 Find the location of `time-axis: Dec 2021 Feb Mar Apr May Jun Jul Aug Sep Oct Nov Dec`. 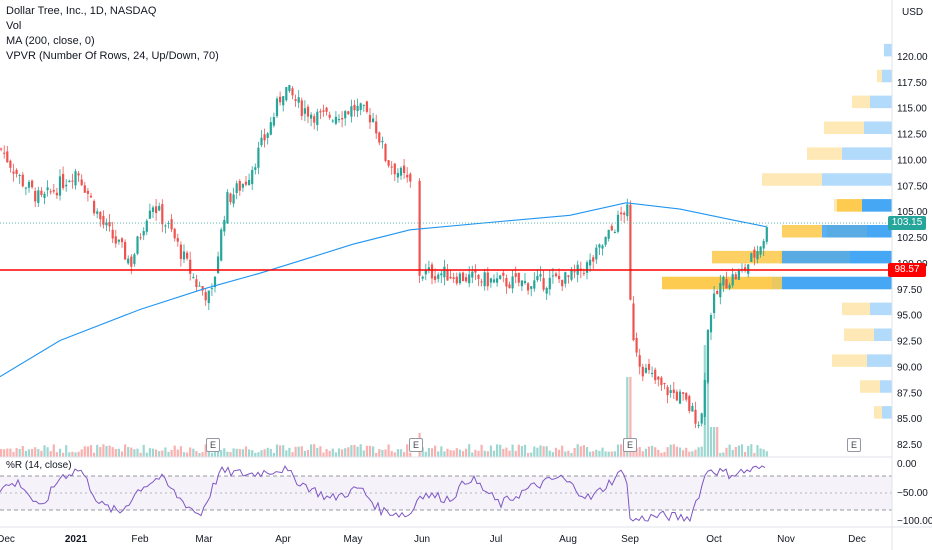

time-axis: Dec 2021 Feb Mar Apr May Jun Jul Aug Sep Oct Nov Dec is located at coordinates (433, 539).